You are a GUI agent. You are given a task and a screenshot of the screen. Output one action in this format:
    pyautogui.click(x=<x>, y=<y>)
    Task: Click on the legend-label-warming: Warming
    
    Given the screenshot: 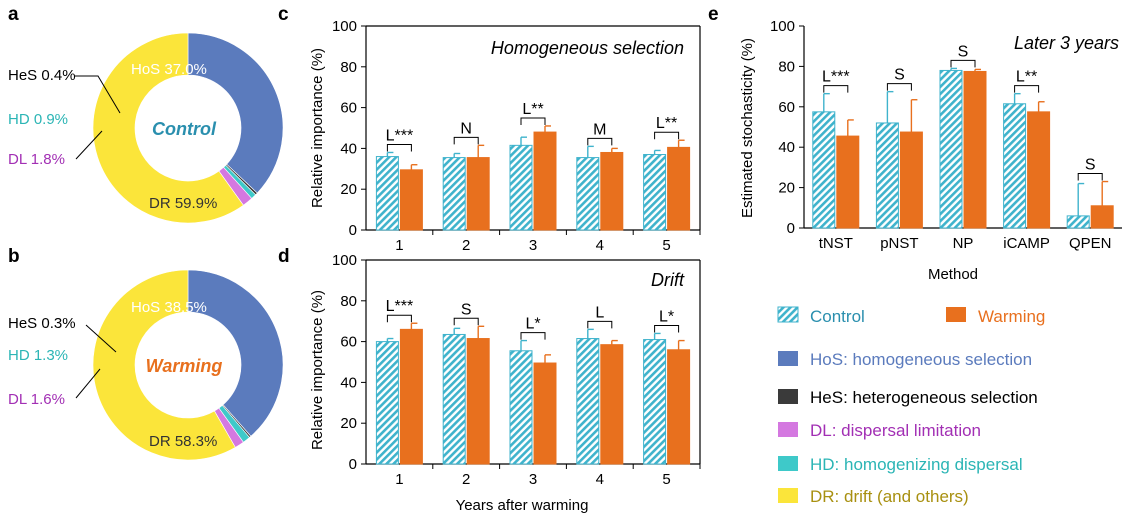 What is the action you would take?
    pyautogui.click(x=1011, y=316)
    